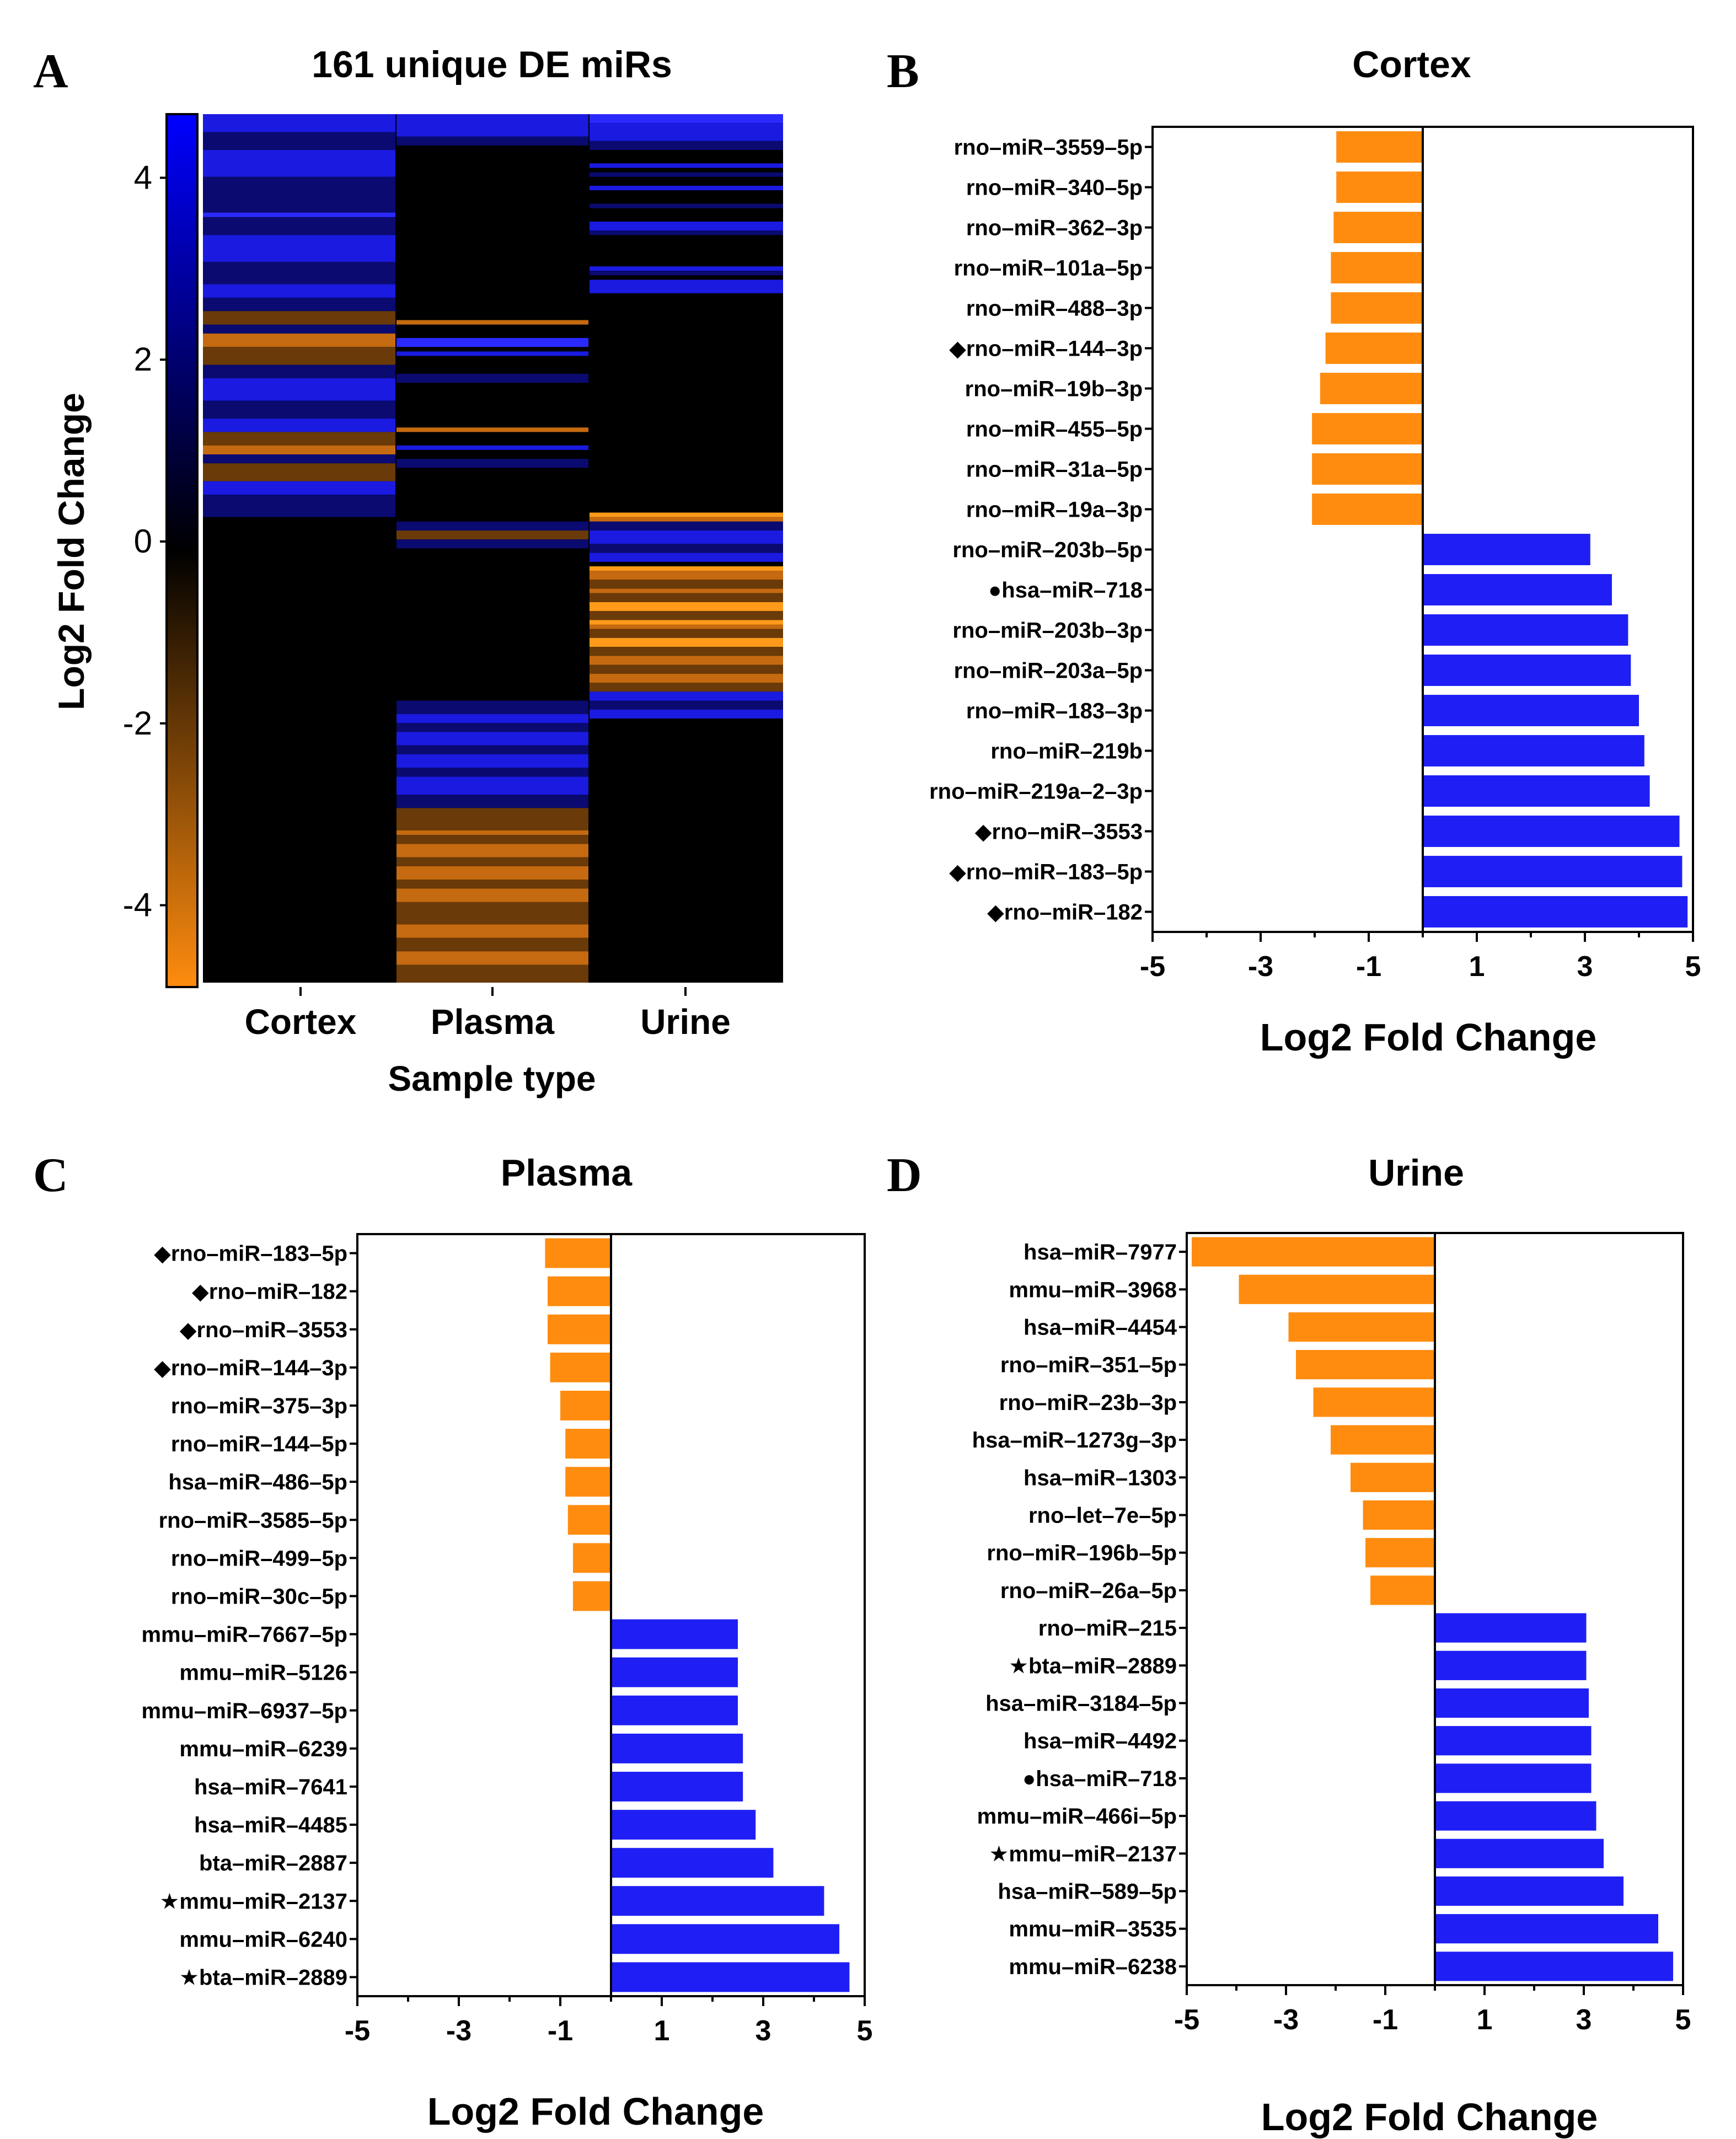 Image resolution: width=1736 pixels, height=2139 pixels. Describe the element at coordinates (137, 723) in the screenshot. I see `colorbar-tick-label: -2` at that location.